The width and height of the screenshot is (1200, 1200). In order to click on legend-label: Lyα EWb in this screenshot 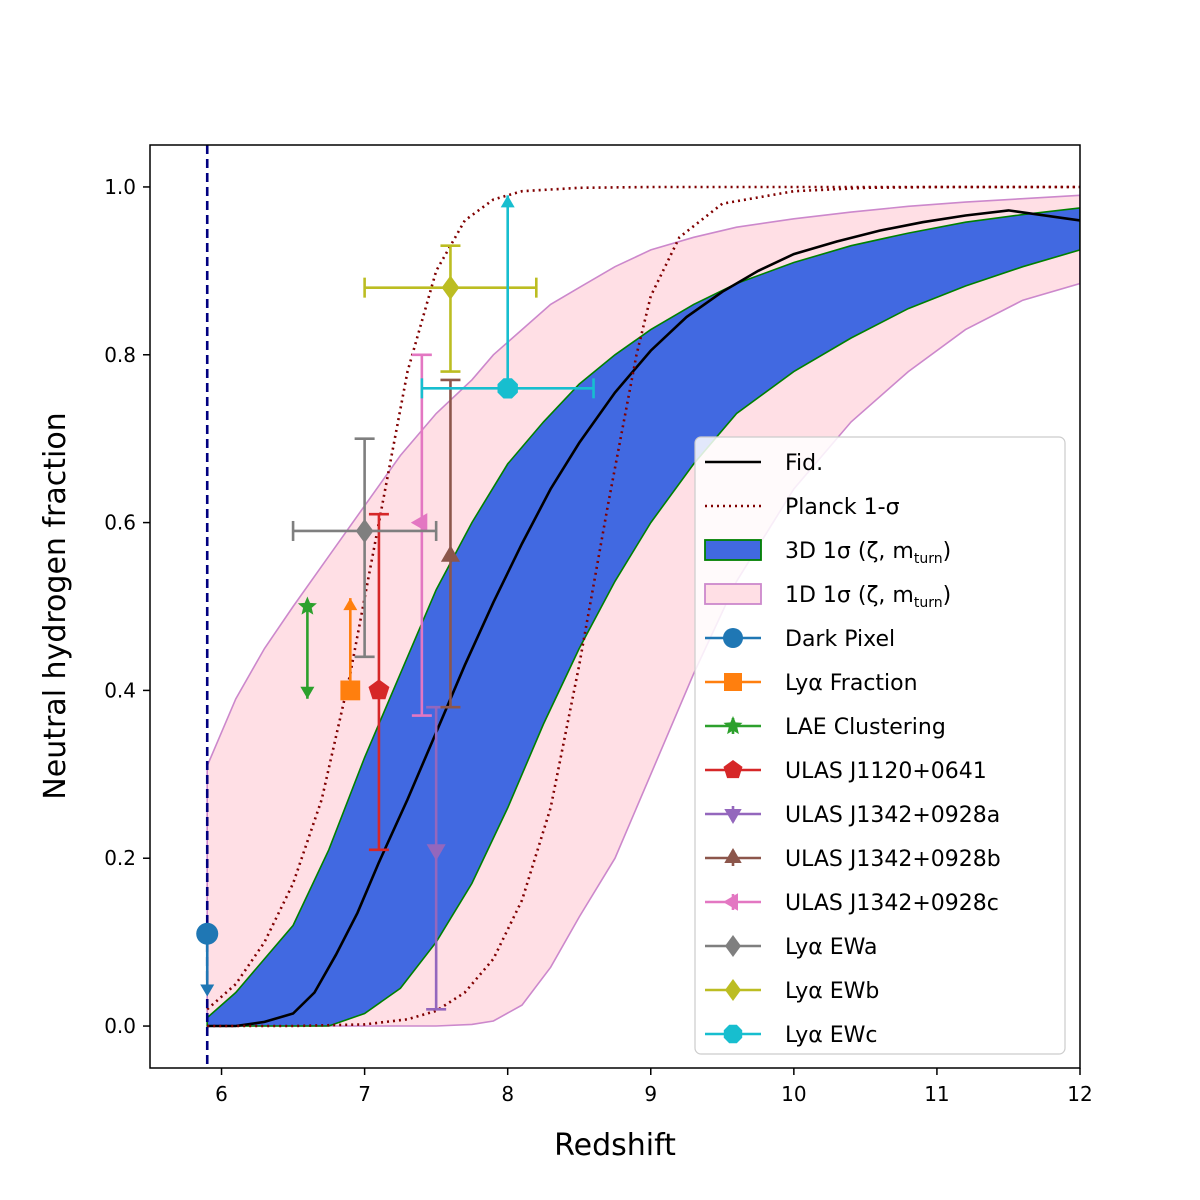, I will do `click(832, 991)`.